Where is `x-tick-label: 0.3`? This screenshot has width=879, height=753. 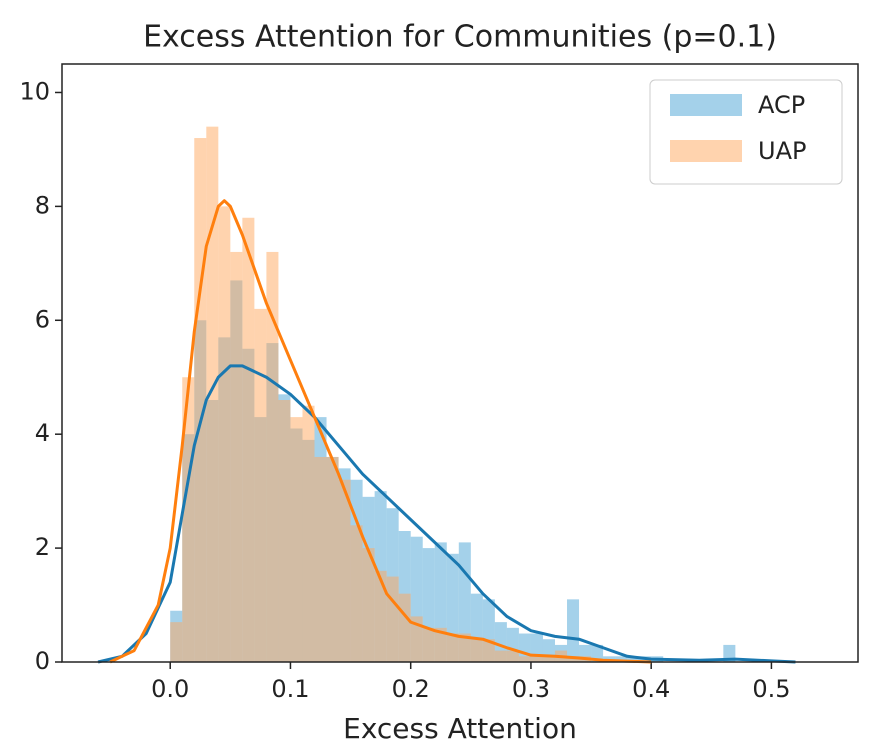
x-tick-label: 0.3 is located at coordinates (531, 689).